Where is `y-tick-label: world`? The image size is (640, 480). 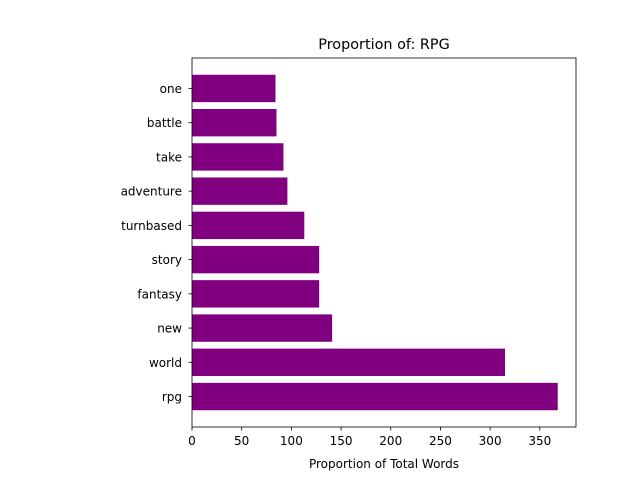
y-tick-label: world is located at coordinates (165, 363).